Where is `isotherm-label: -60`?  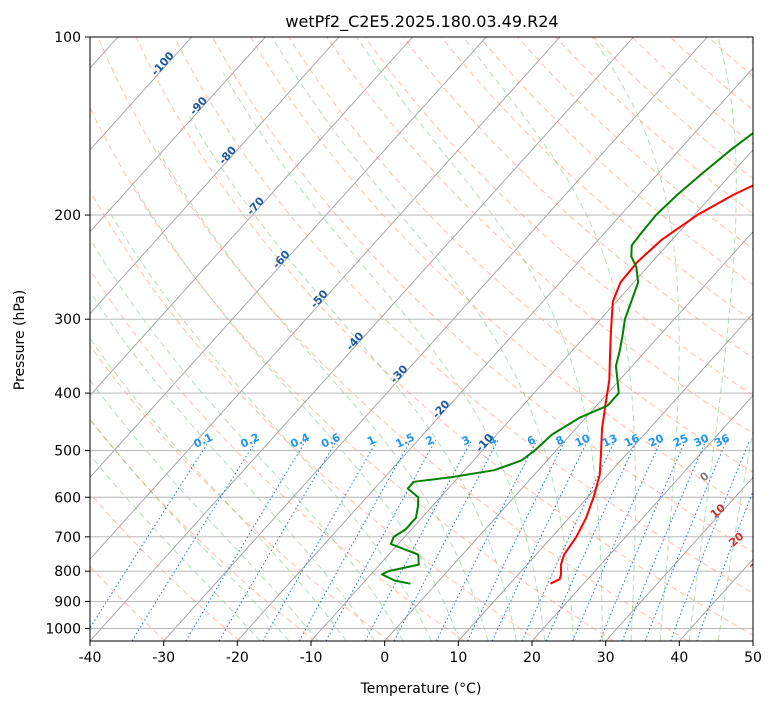 isotherm-label: -60 is located at coordinates (281, 260).